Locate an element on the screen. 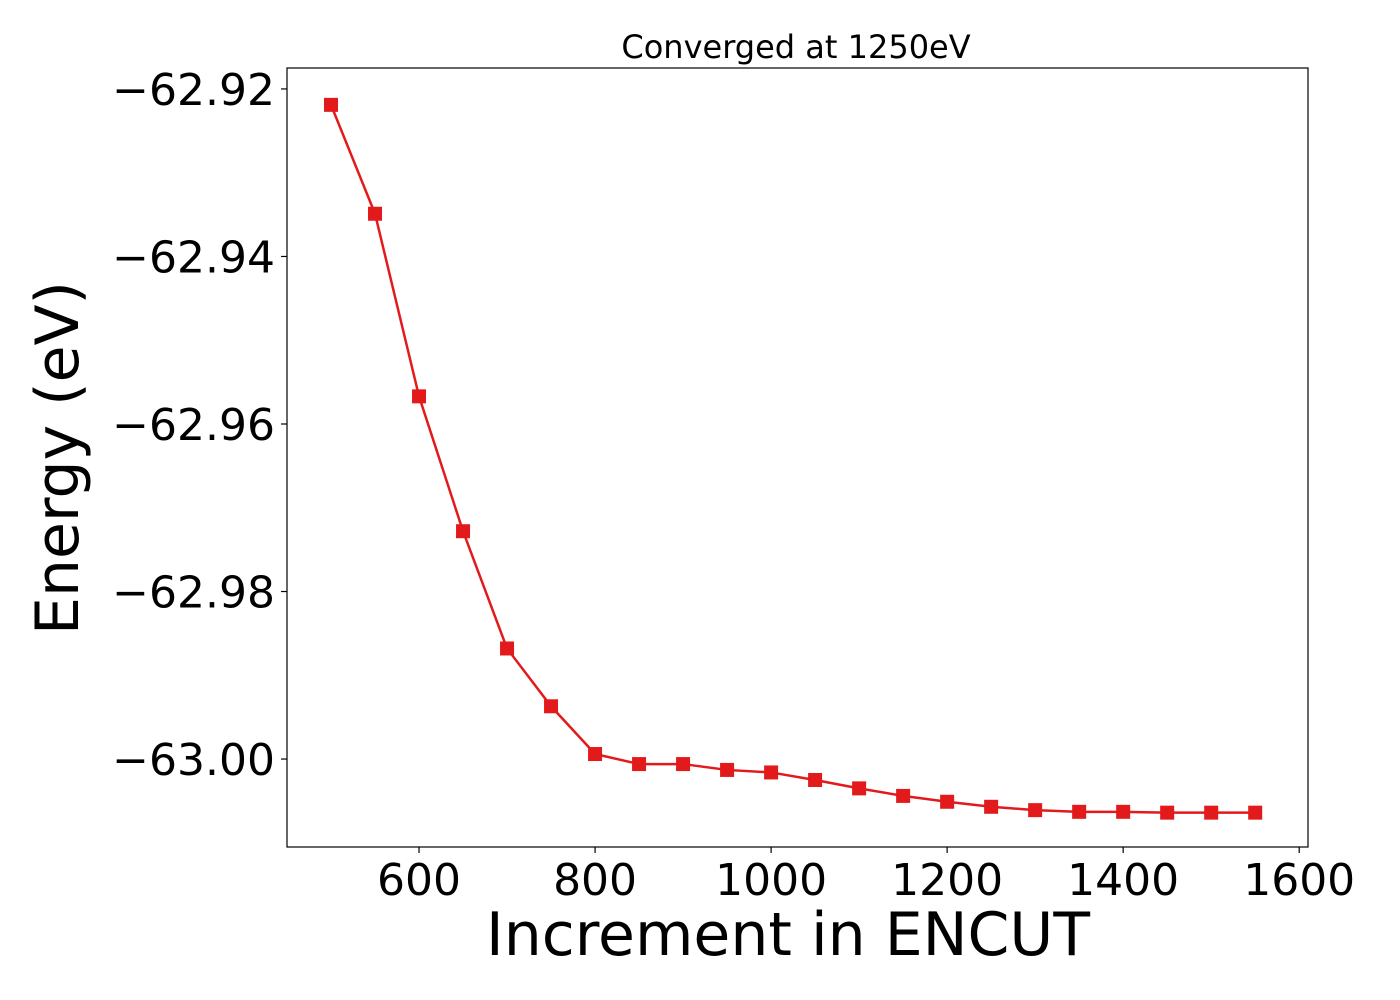  x-tick-label: 1400 is located at coordinates (1123, 880).